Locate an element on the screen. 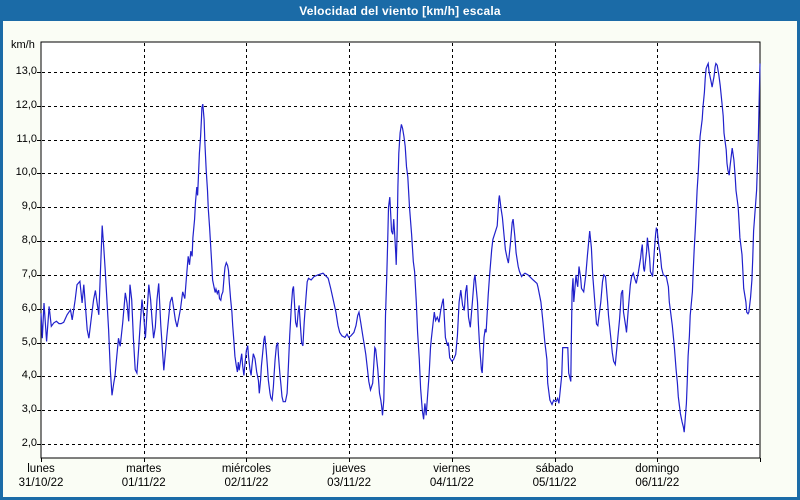 Image resolution: width=800 pixels, height=500 pixels. y-tick-label: 6,0 is located at coordinates (29, 308).